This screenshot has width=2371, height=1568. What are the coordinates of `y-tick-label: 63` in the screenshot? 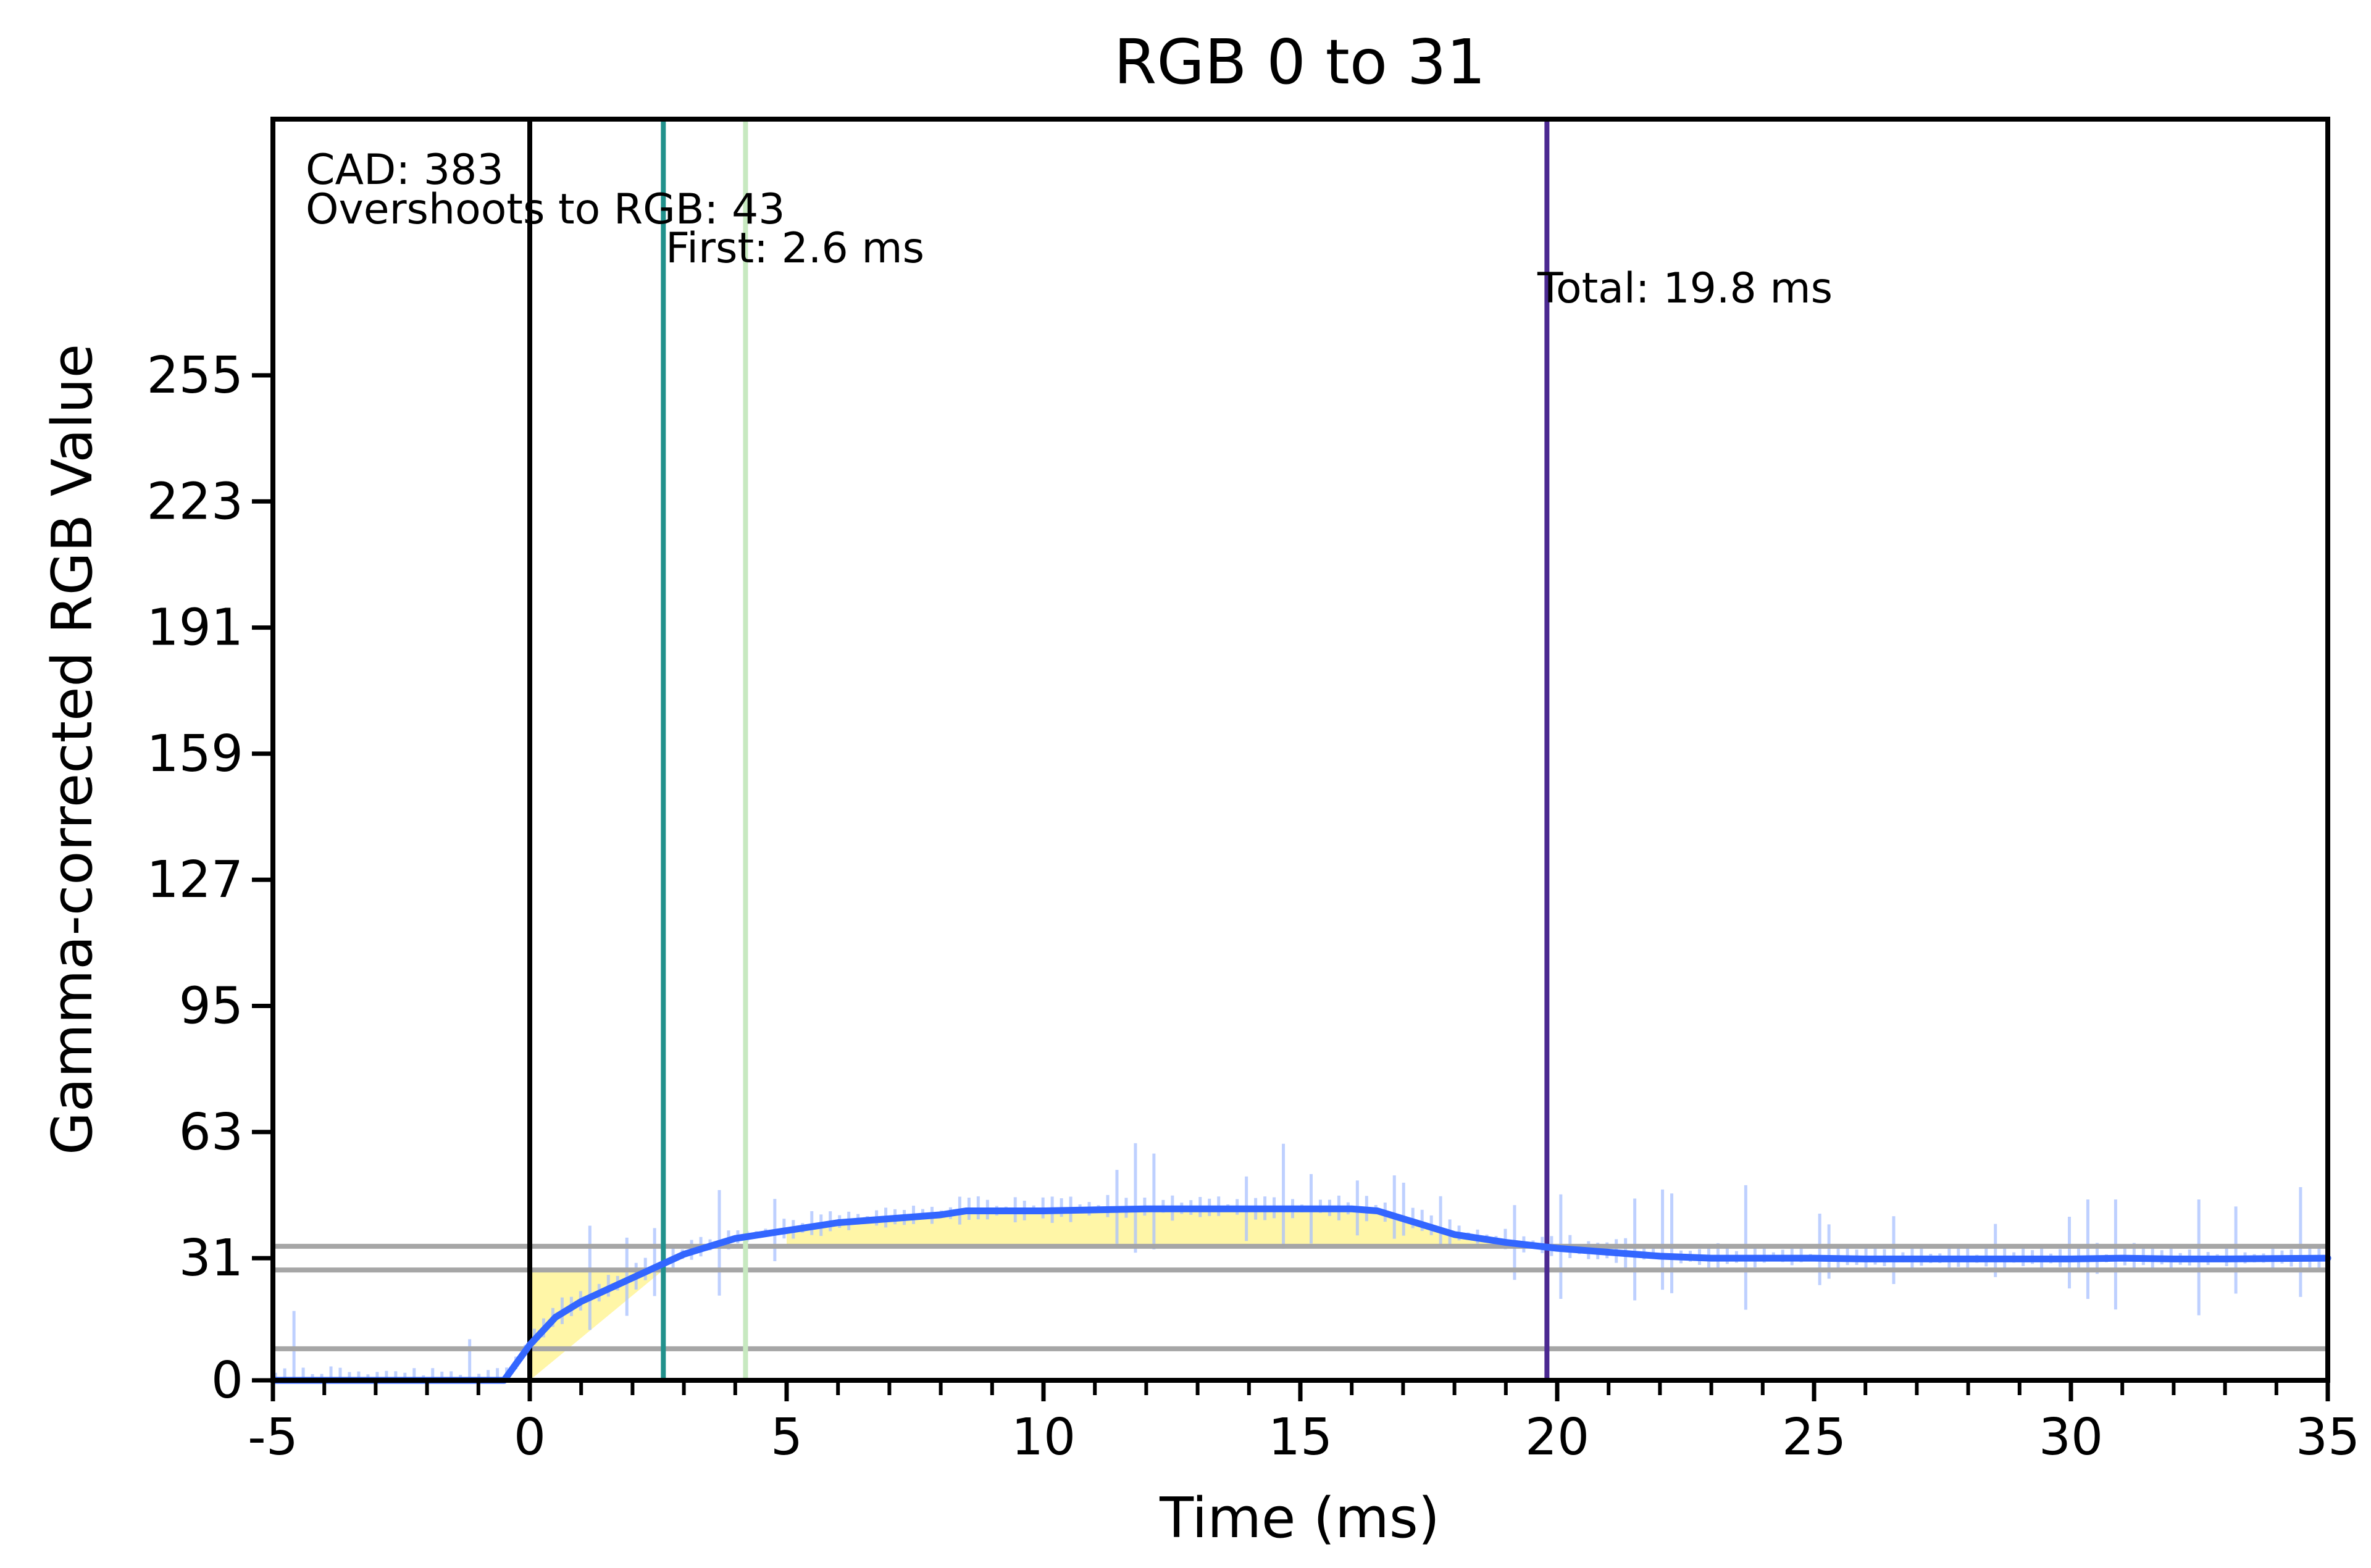 It's located at (211, 1132).